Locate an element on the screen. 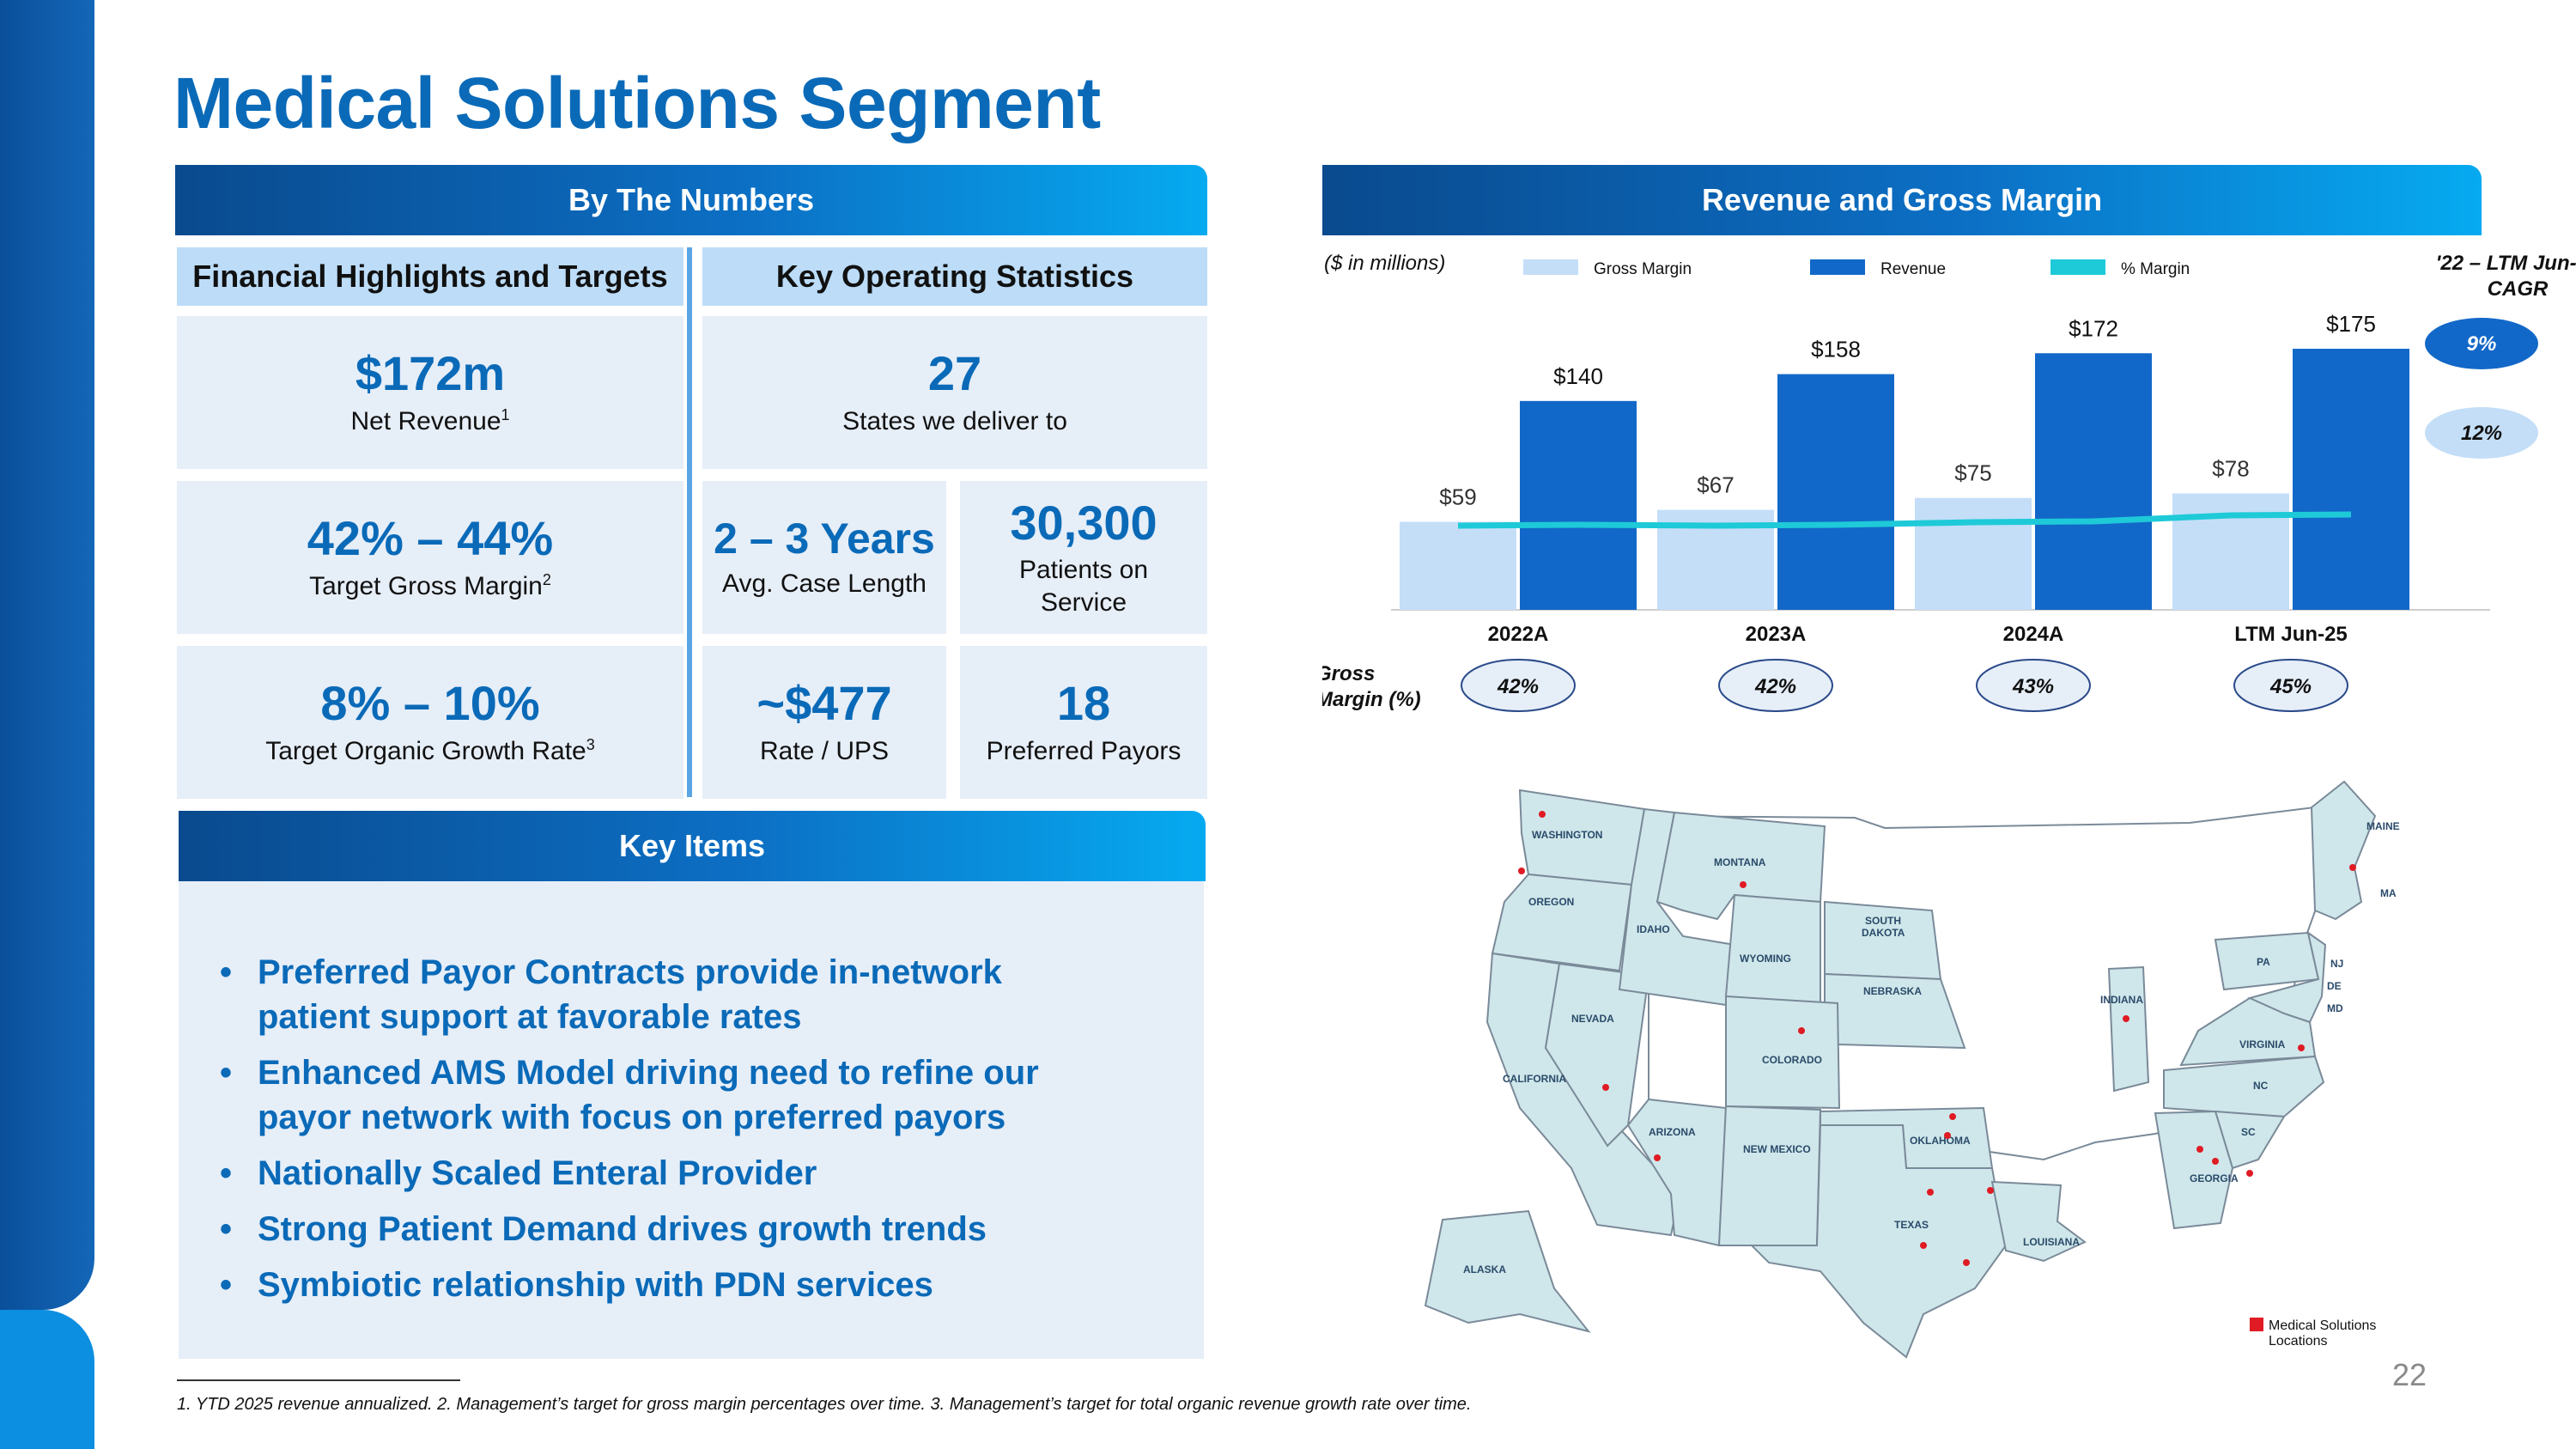 The height and width of the screenshot is (1449, 2576). case-length-label: Avg. Case Length is located at coordinates (824, 583).